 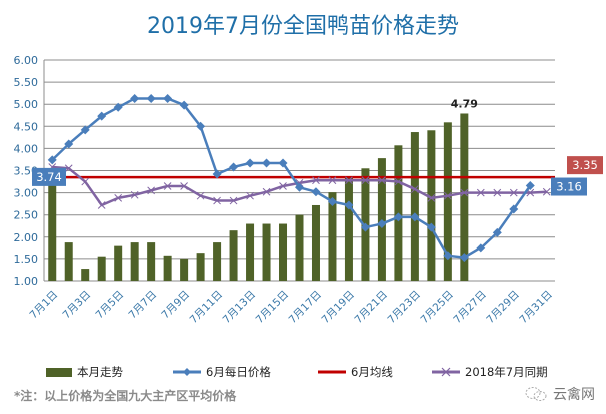 What do you see at coordinates (240, 308) in the screenshot?
I see `x-tick-label: 7月13日` at bounding box center [240, 308].